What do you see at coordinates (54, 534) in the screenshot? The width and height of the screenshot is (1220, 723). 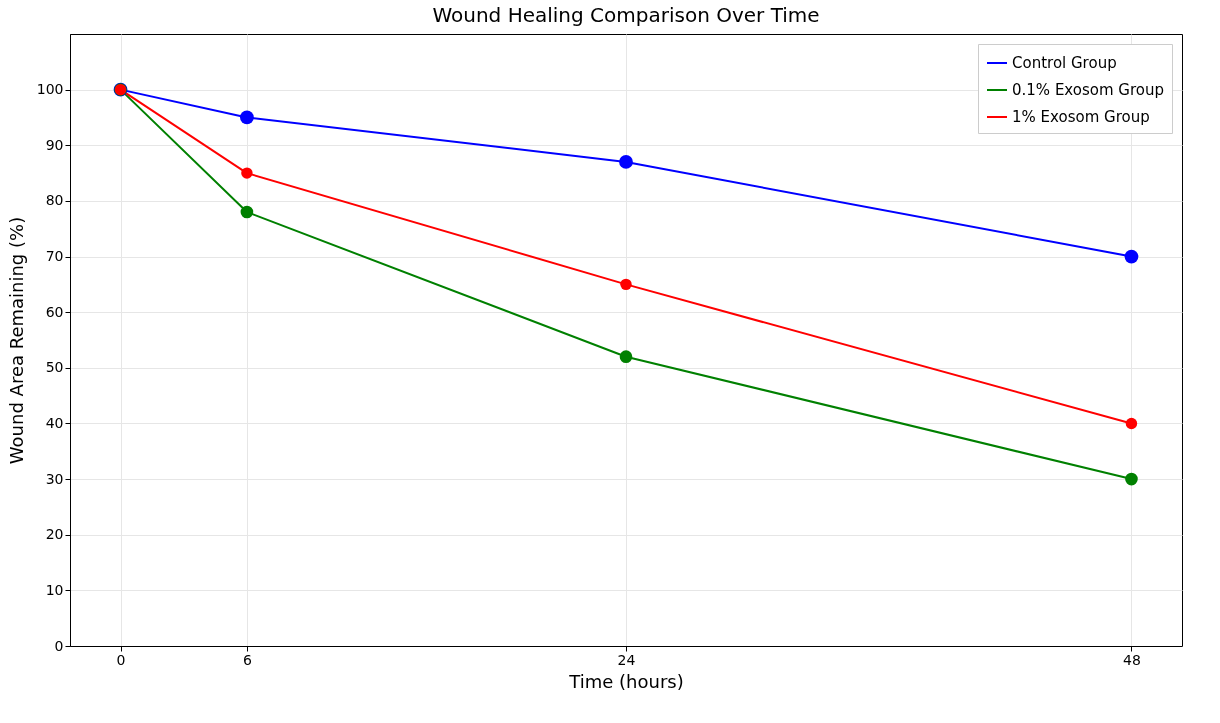 I see `y-tick-label: 20` at bounding box center [54, 534].